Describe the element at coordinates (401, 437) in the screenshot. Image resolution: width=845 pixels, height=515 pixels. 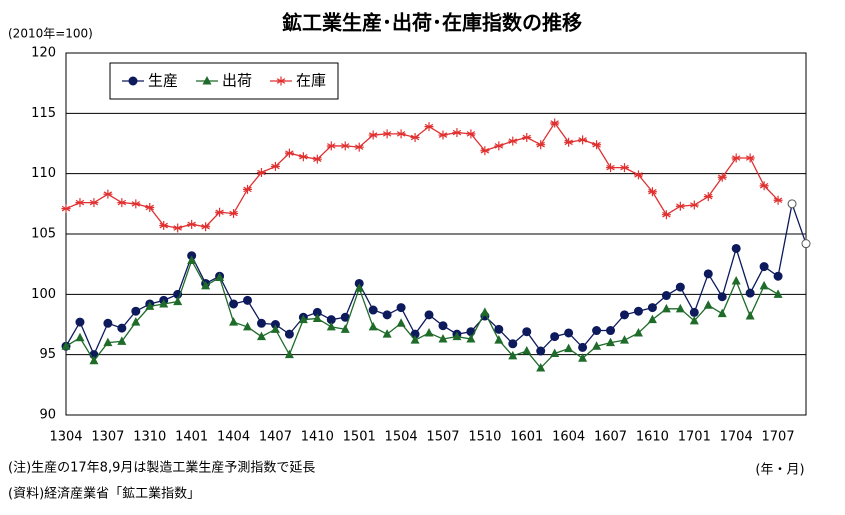
I see `x-tick-label: 1504` at that location.